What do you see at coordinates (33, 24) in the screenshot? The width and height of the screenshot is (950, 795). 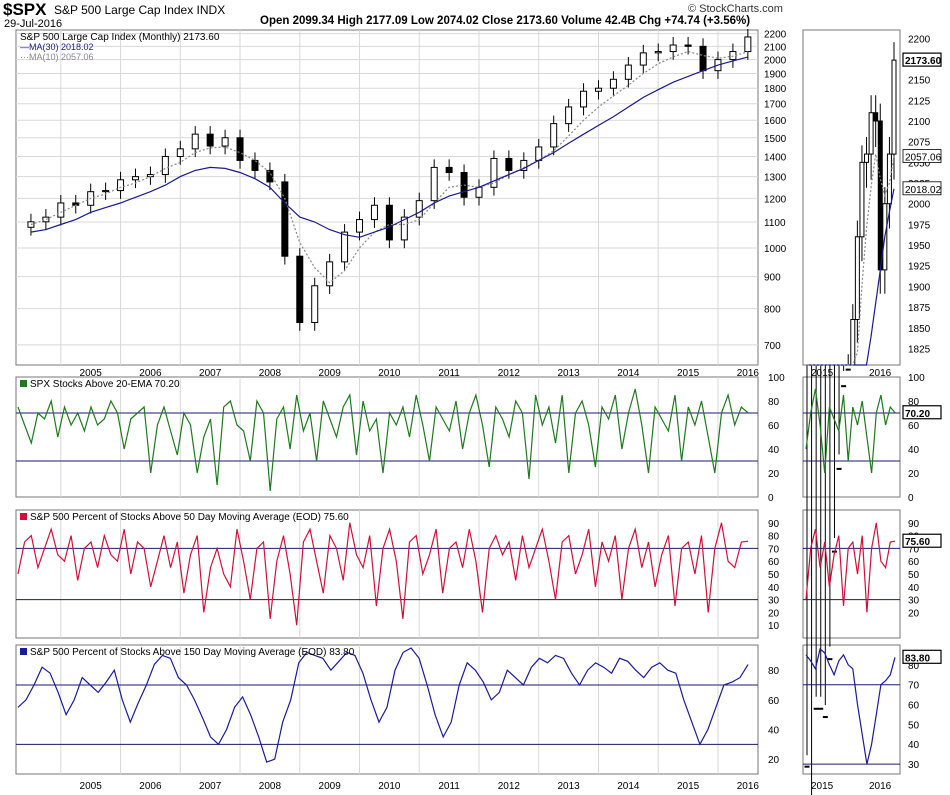 I see `chart-date: 29-Jul-2016` at bounding box center [33, 24].